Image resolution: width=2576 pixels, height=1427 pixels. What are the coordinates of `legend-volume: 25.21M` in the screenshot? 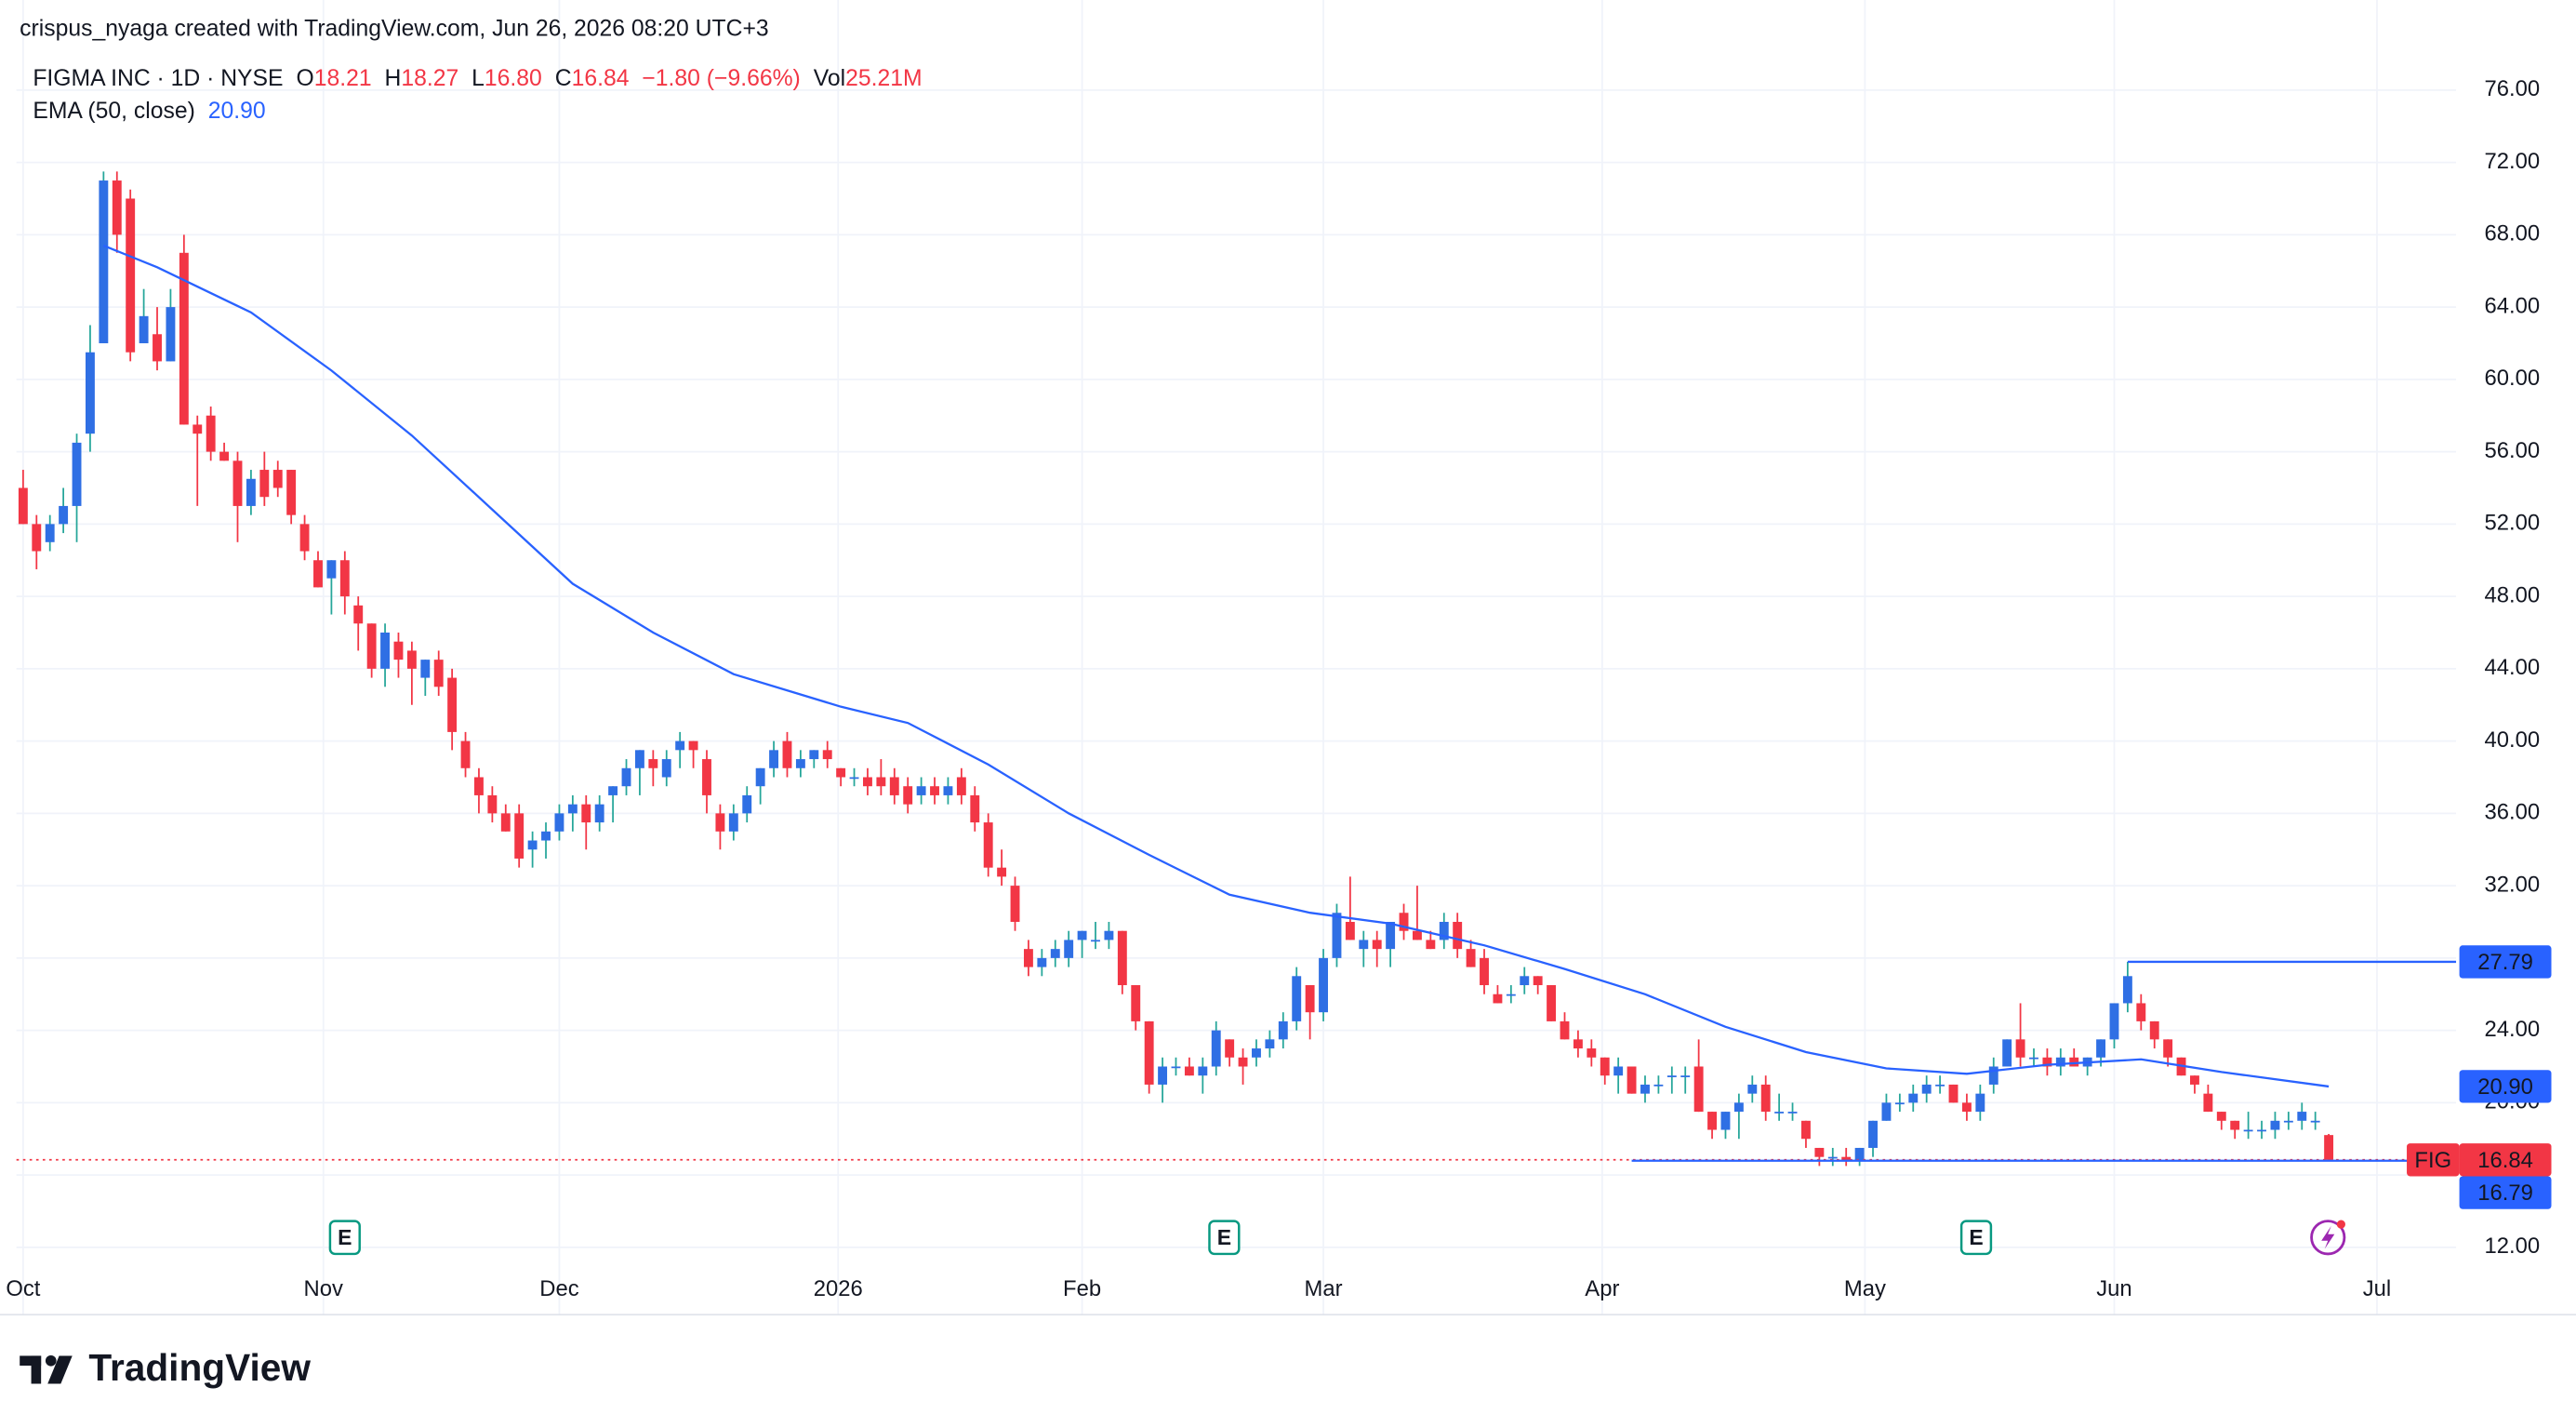 It's located at (883, 77).